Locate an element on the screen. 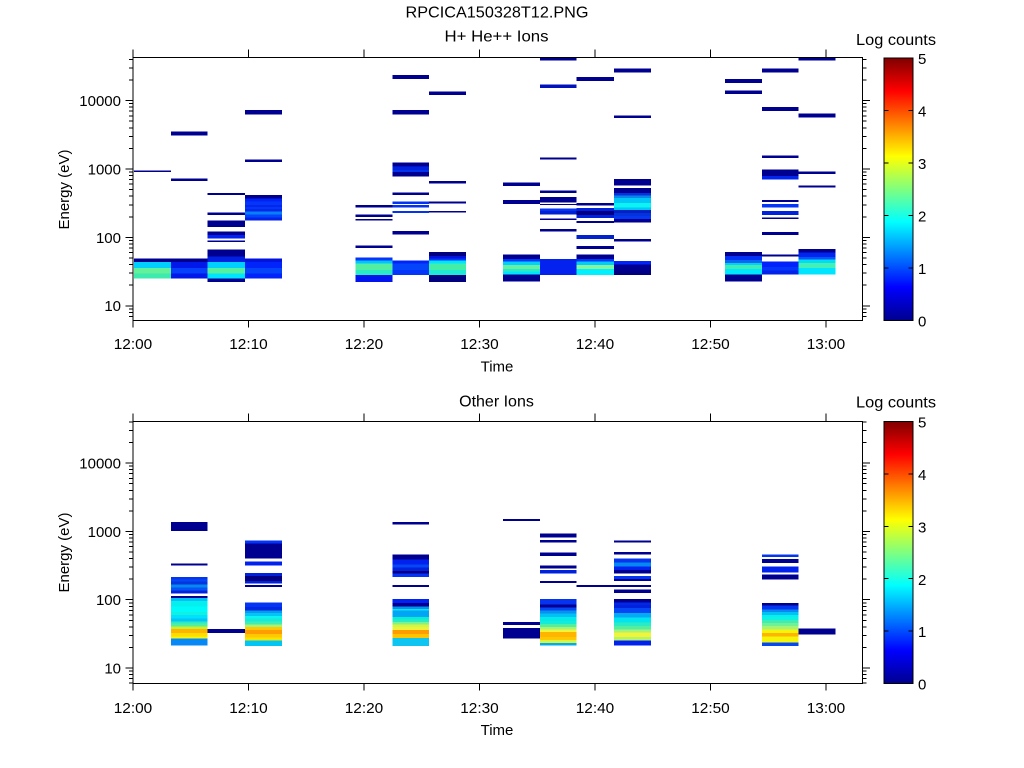 The height and width of the screenshot is (768, 1024). svg-text: RPCICA150328T12.PNG is located at coordinates (497, 13).